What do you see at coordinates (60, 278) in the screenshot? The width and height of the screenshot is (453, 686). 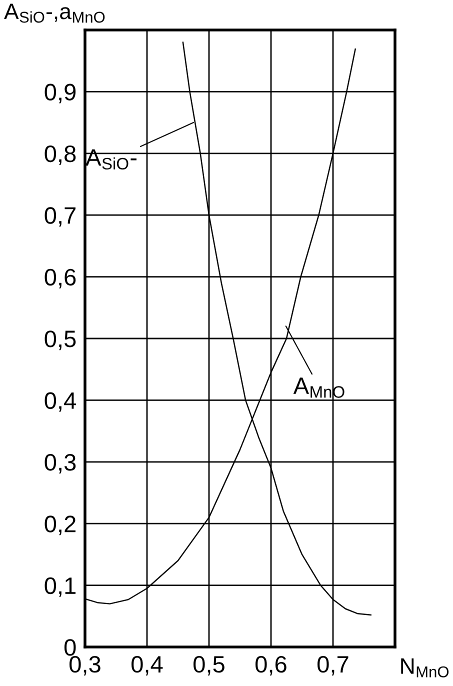 I see `y-tick-label: 0,6` at bounding box center [60, 278].